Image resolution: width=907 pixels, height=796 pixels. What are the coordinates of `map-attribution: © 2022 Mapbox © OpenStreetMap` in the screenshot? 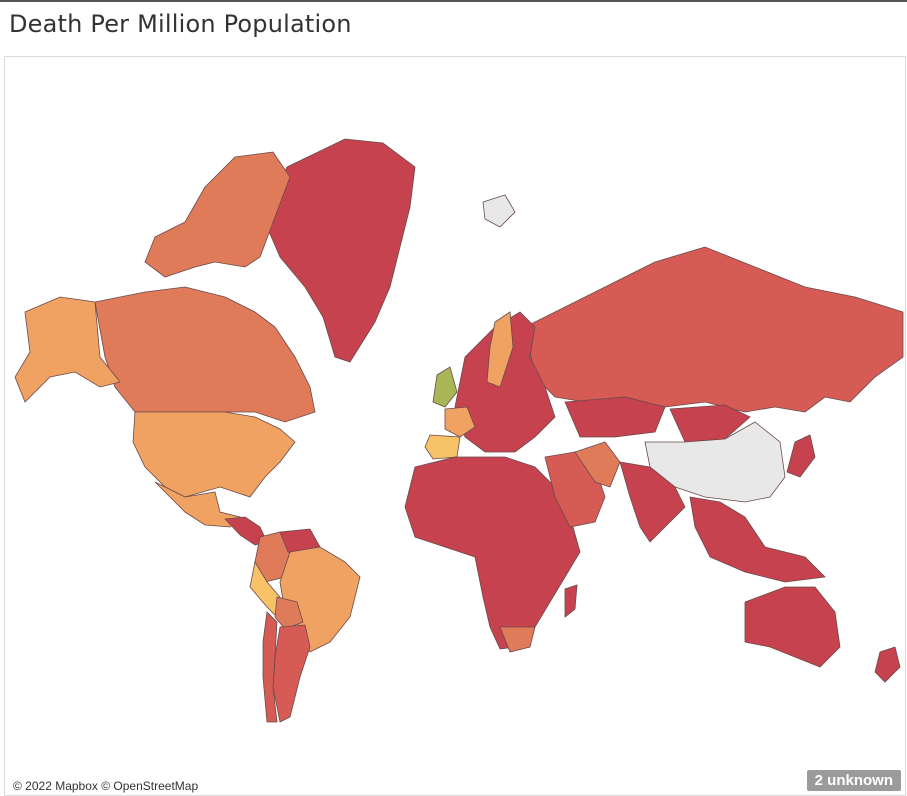 It's located at (106, 786).